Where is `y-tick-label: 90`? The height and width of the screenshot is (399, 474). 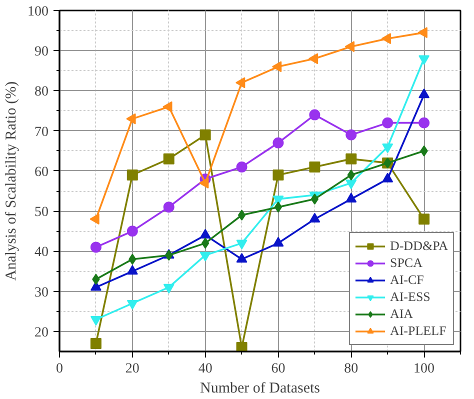
y-tick-label: 90 is located at coordinates (41, 52).